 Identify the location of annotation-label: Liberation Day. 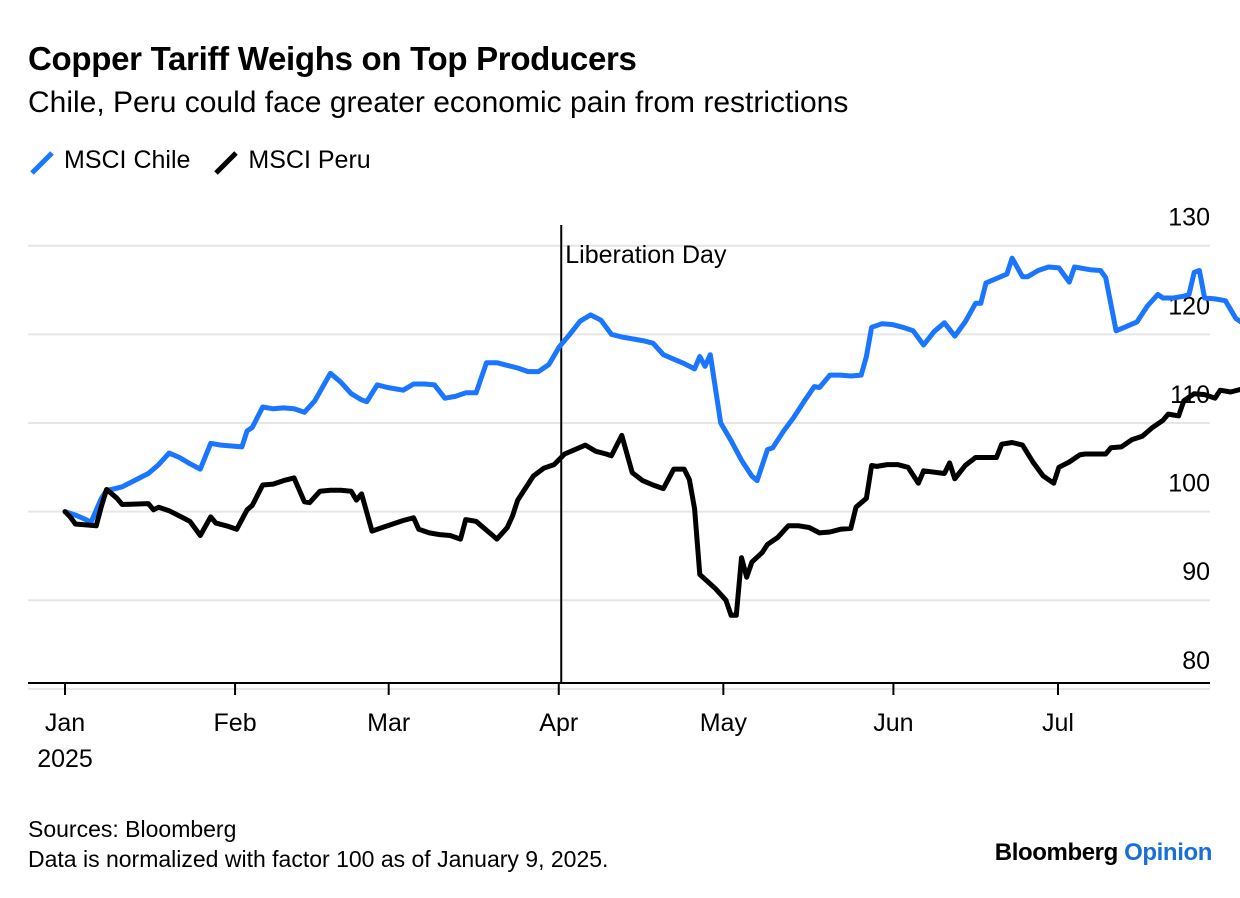
(646, 255).